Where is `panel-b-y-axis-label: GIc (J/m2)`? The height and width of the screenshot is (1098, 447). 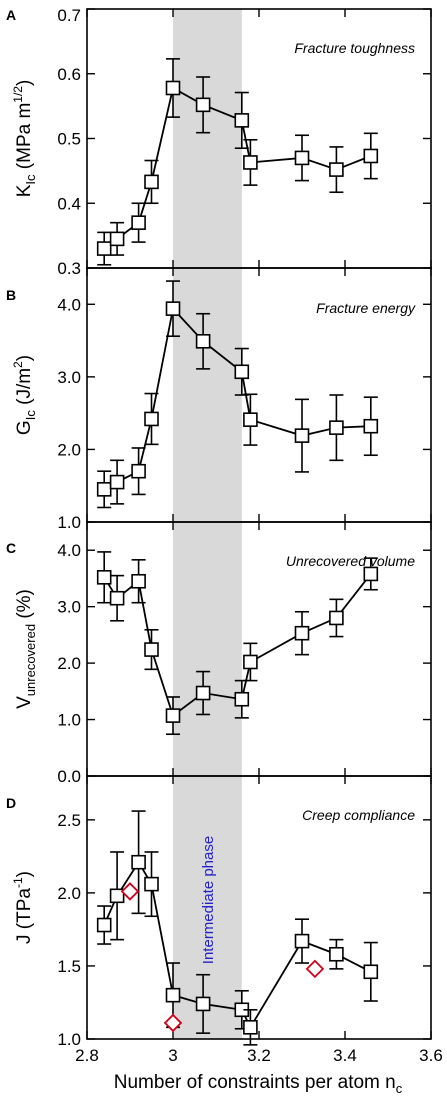 panel-b-y-axis-label: GIc (J/m2) is located at coordinates (24, 395).